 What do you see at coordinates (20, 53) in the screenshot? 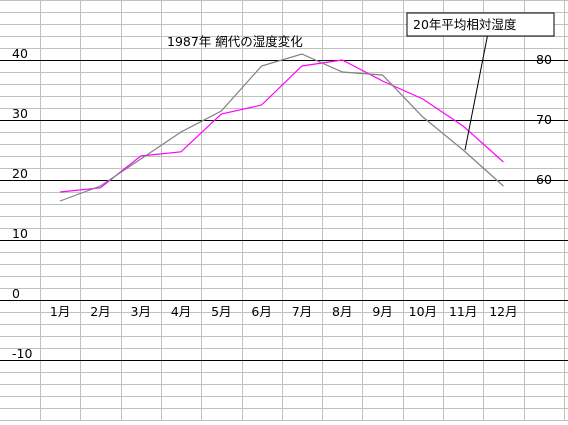
I see `left-tick-label: 40` at bounding box center [20, 53].